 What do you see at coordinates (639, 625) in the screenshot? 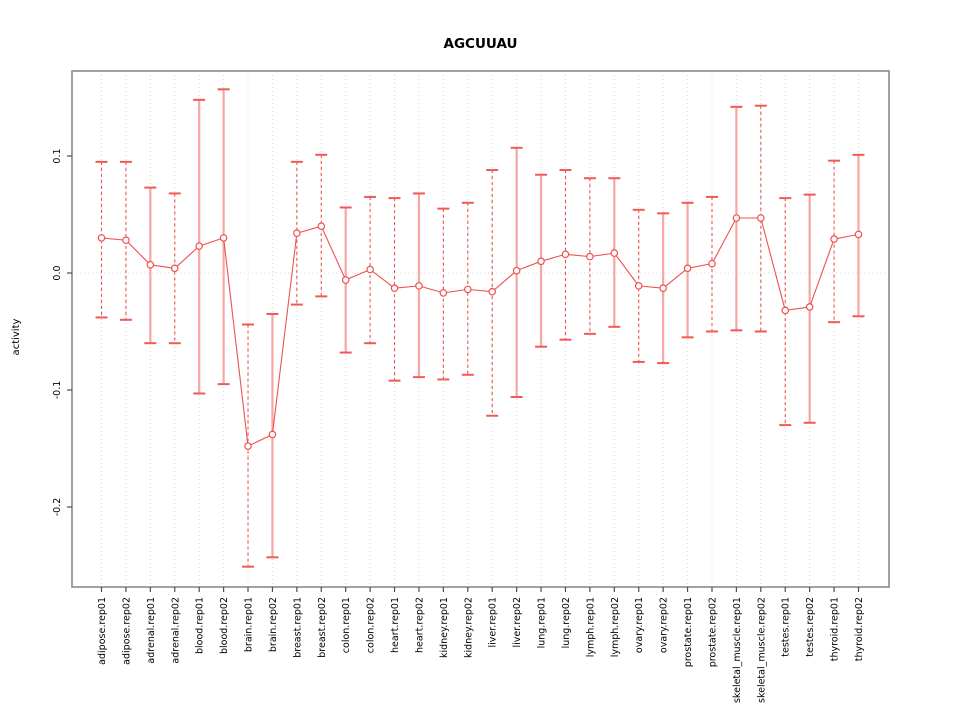
I see `x-tick-label: ovary.rep01` at bounding box center [639, 625].